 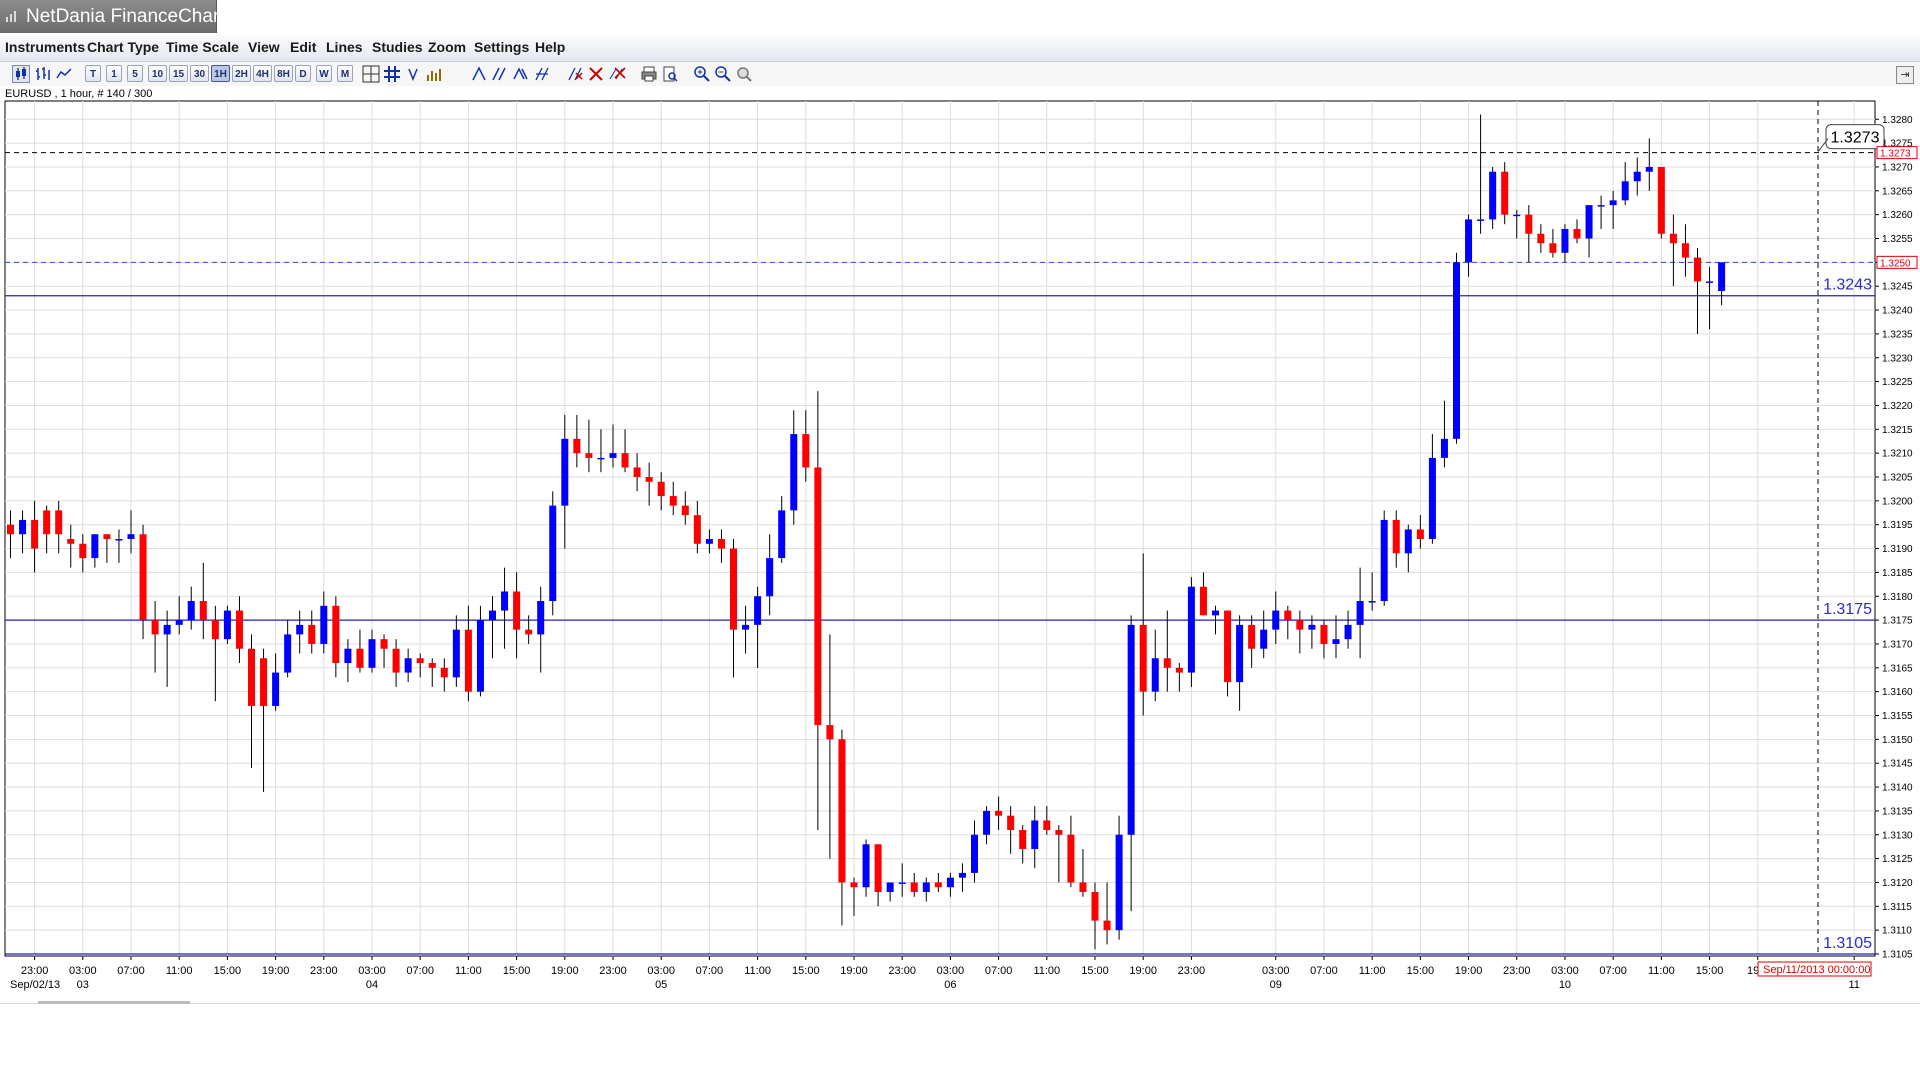 What do you see at coordinates (950, 985) in the screenshot?
I see `x-date-label: 06` at bounding box center [950, 985].